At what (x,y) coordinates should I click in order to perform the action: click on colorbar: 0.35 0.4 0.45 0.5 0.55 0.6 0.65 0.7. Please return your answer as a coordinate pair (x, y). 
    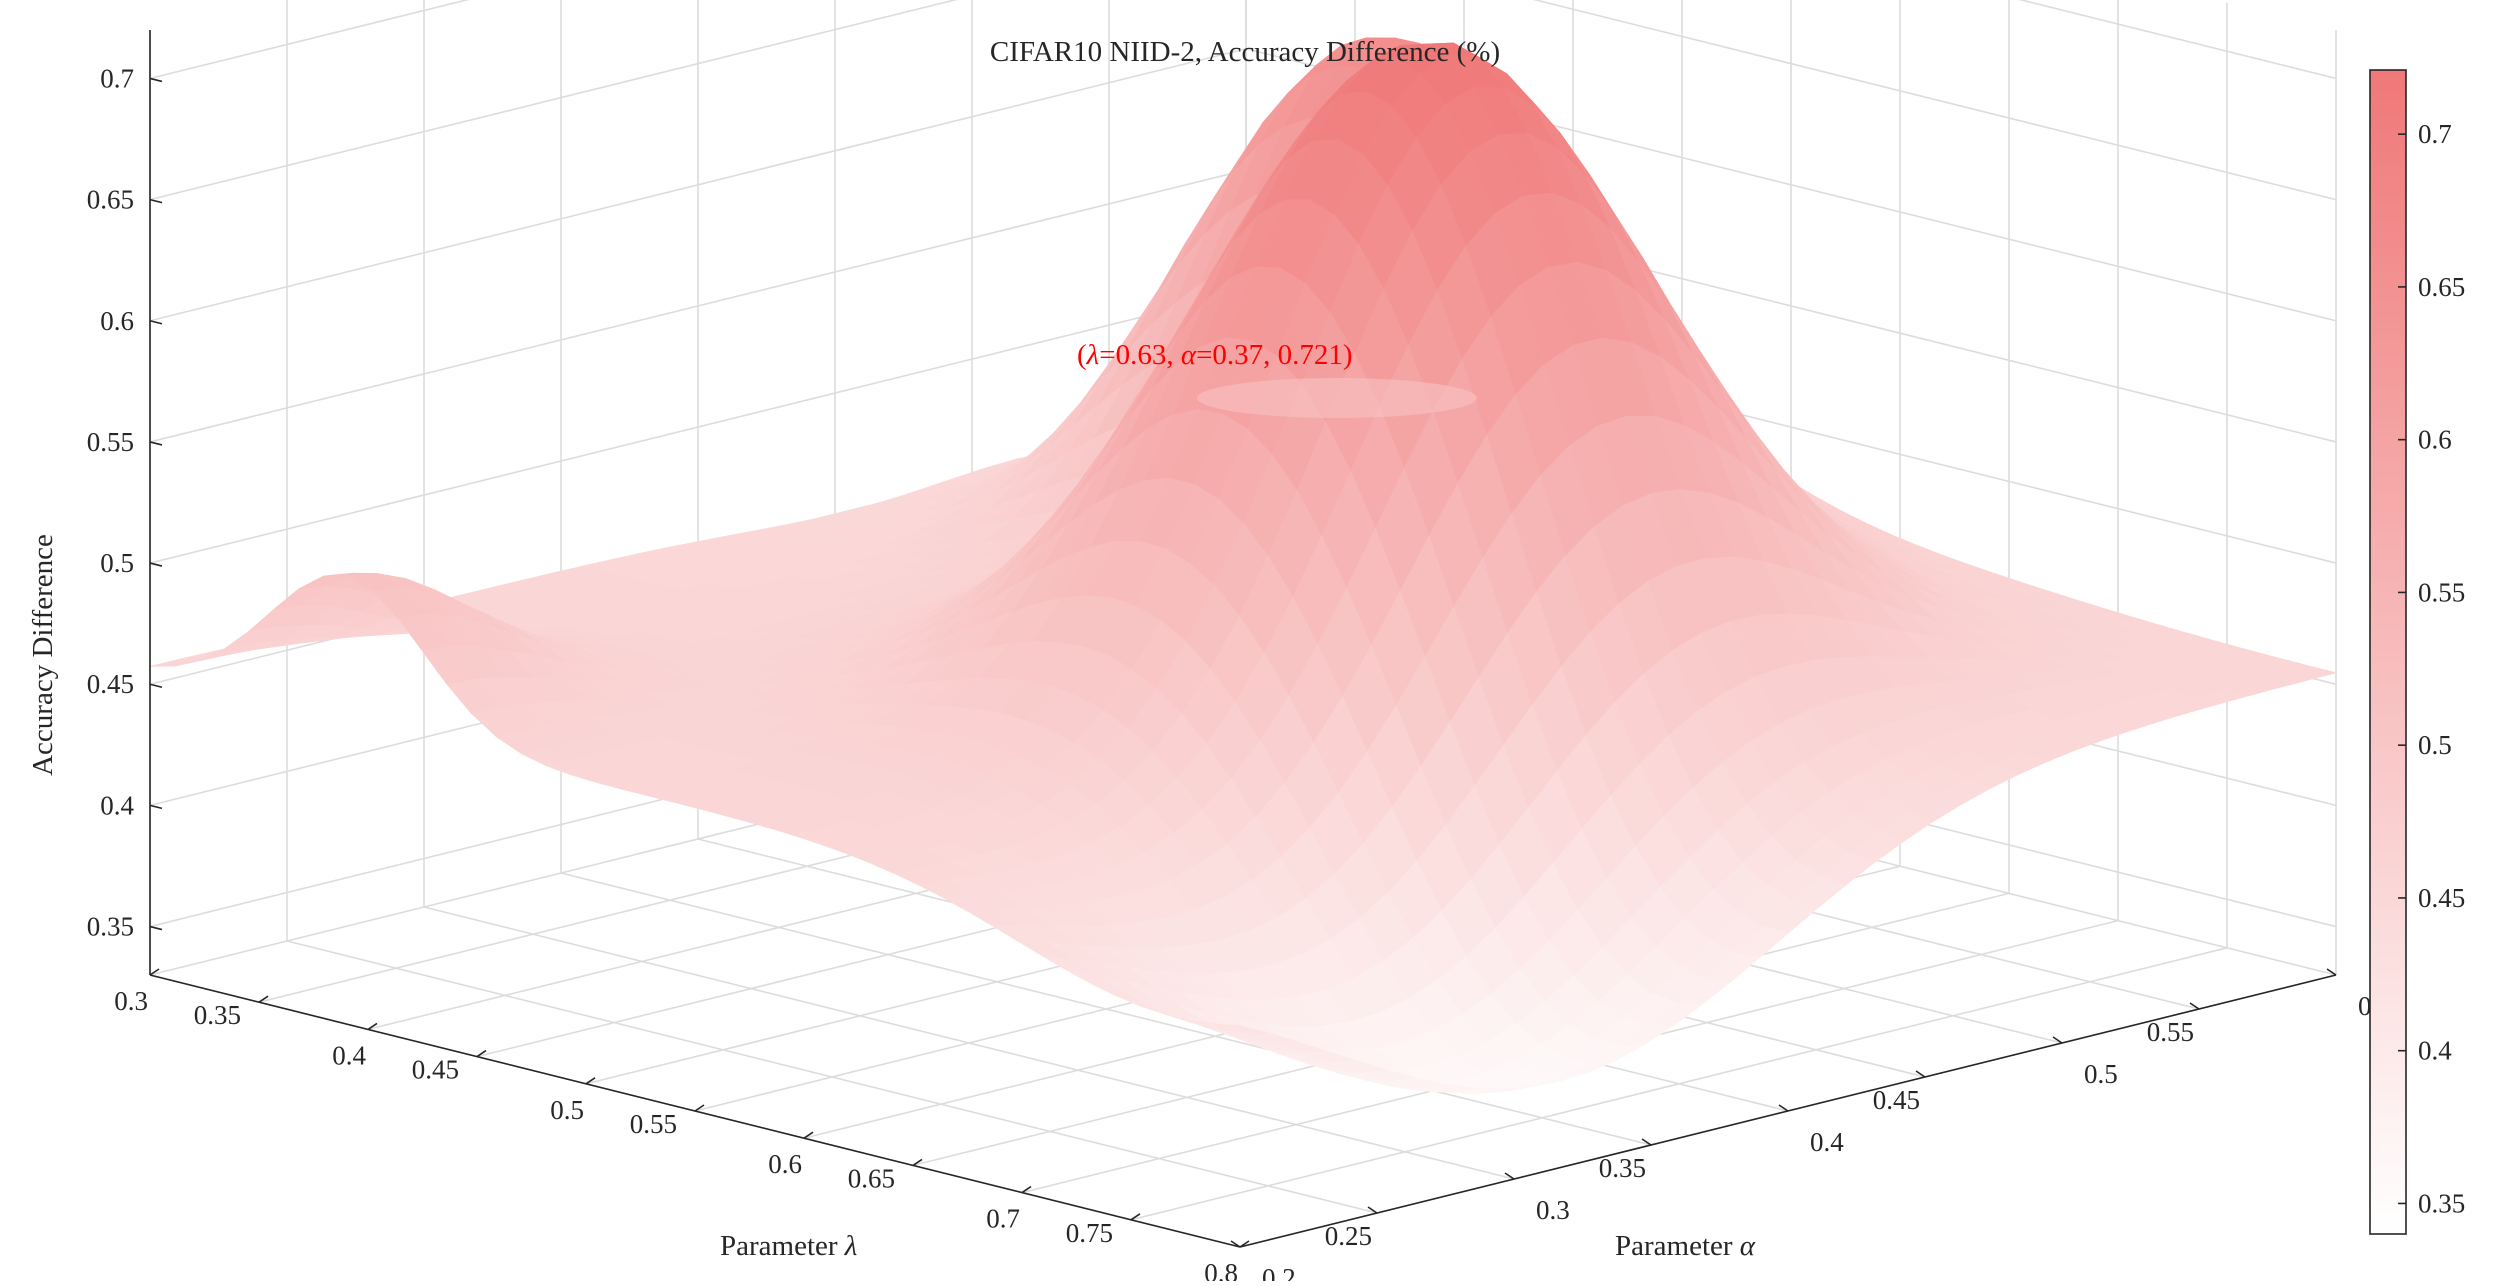
    Looking at the image, I should click on (2417, 652).